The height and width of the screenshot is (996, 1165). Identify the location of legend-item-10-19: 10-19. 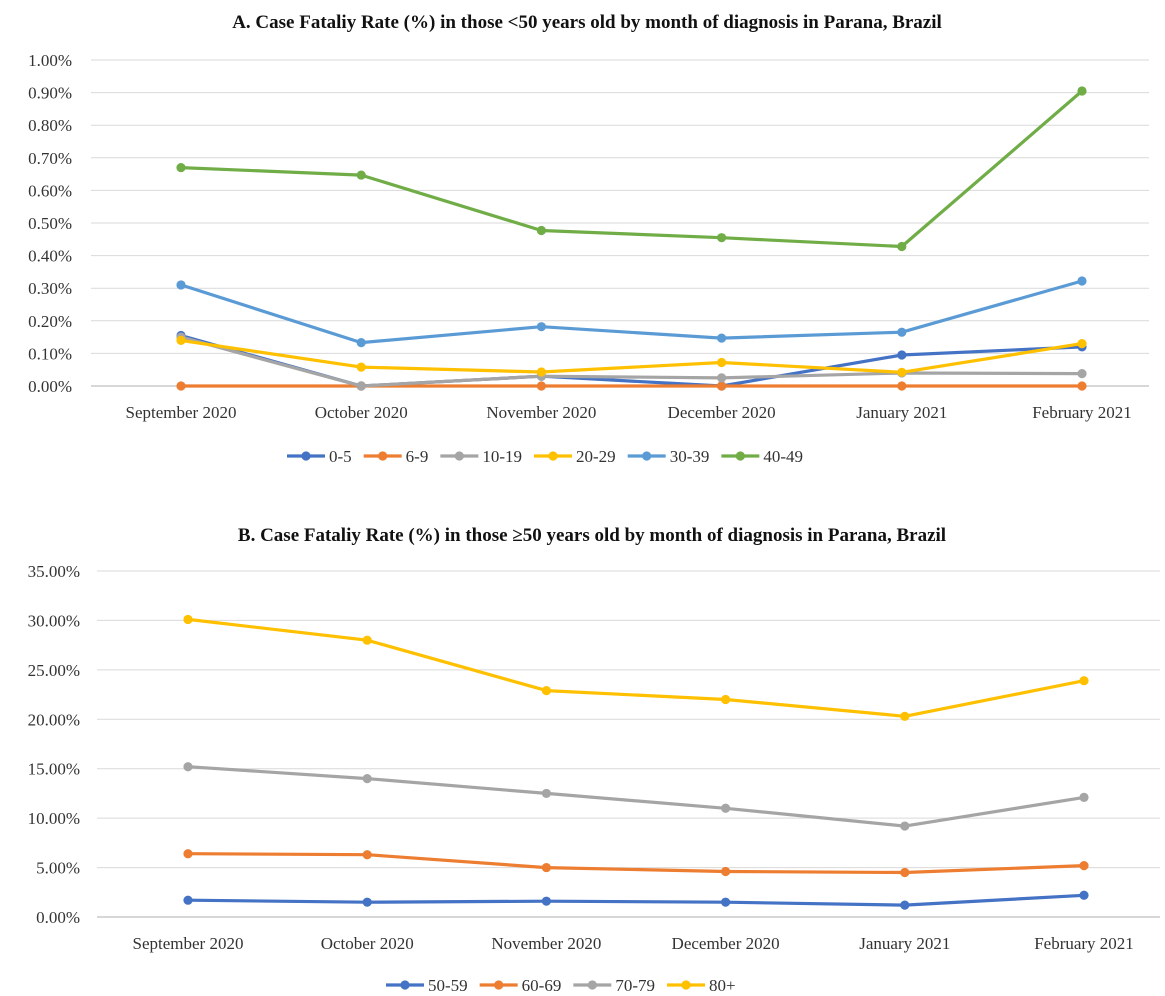
(481, 456).